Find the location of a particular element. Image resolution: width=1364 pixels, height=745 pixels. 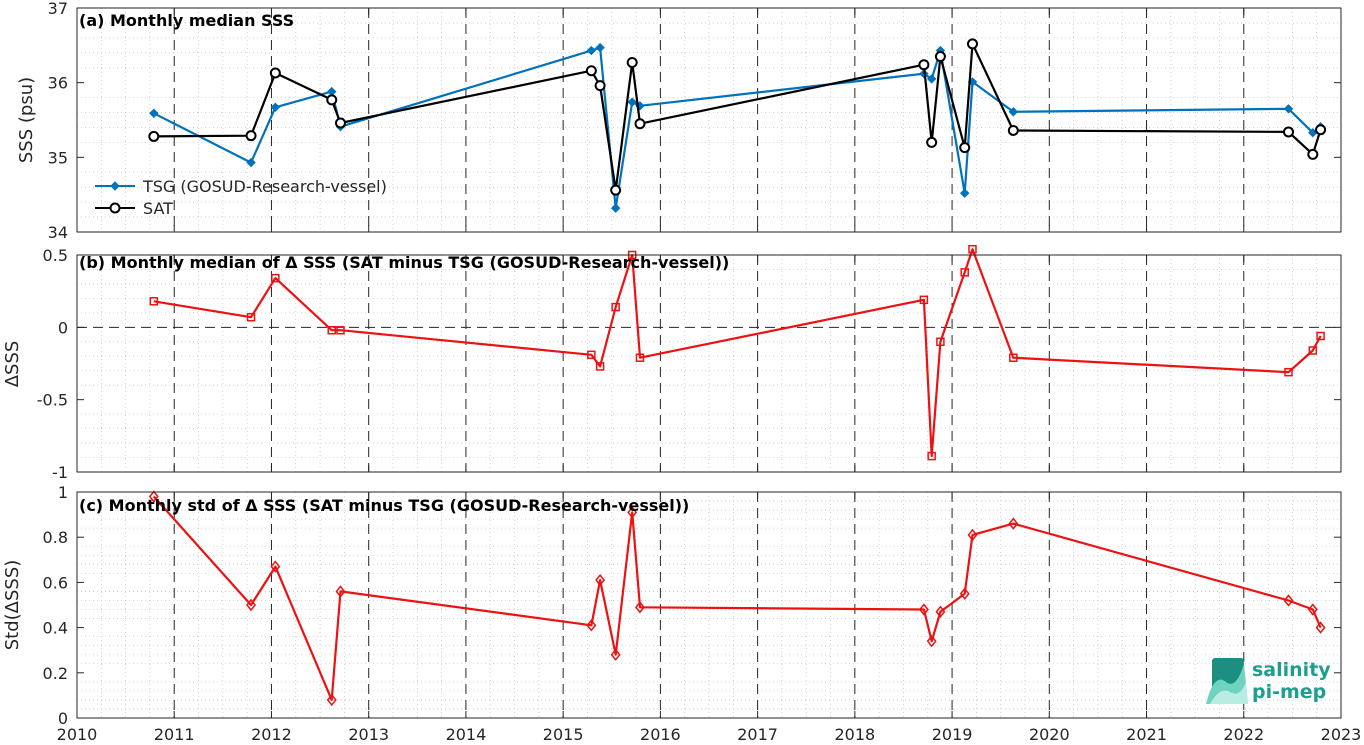

panel-a-title: (a) Monthly median SSS is located at coordinates (186, 20).